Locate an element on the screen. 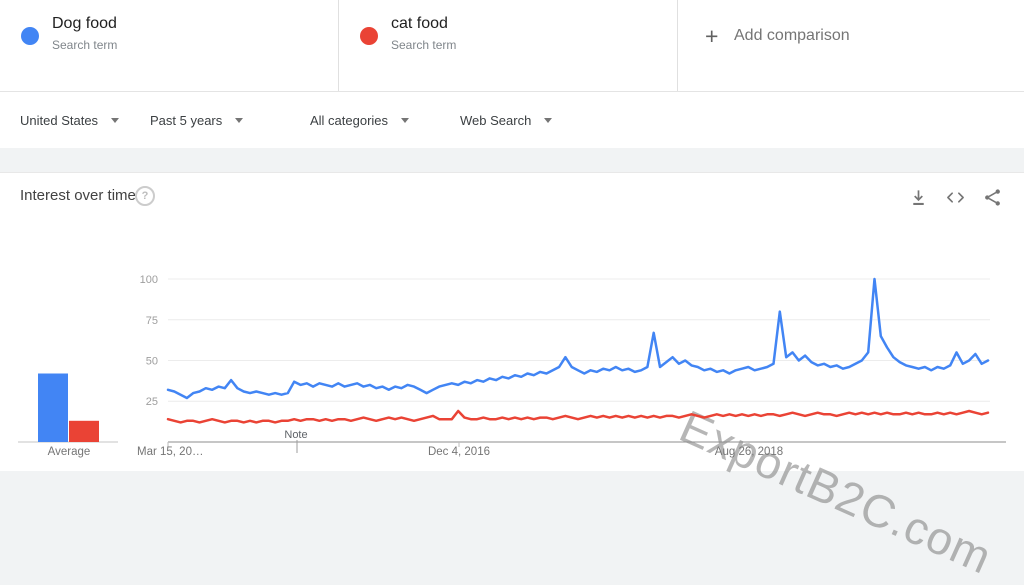  filter-time-range: Past 5 years is located at coordinates (197, 120).